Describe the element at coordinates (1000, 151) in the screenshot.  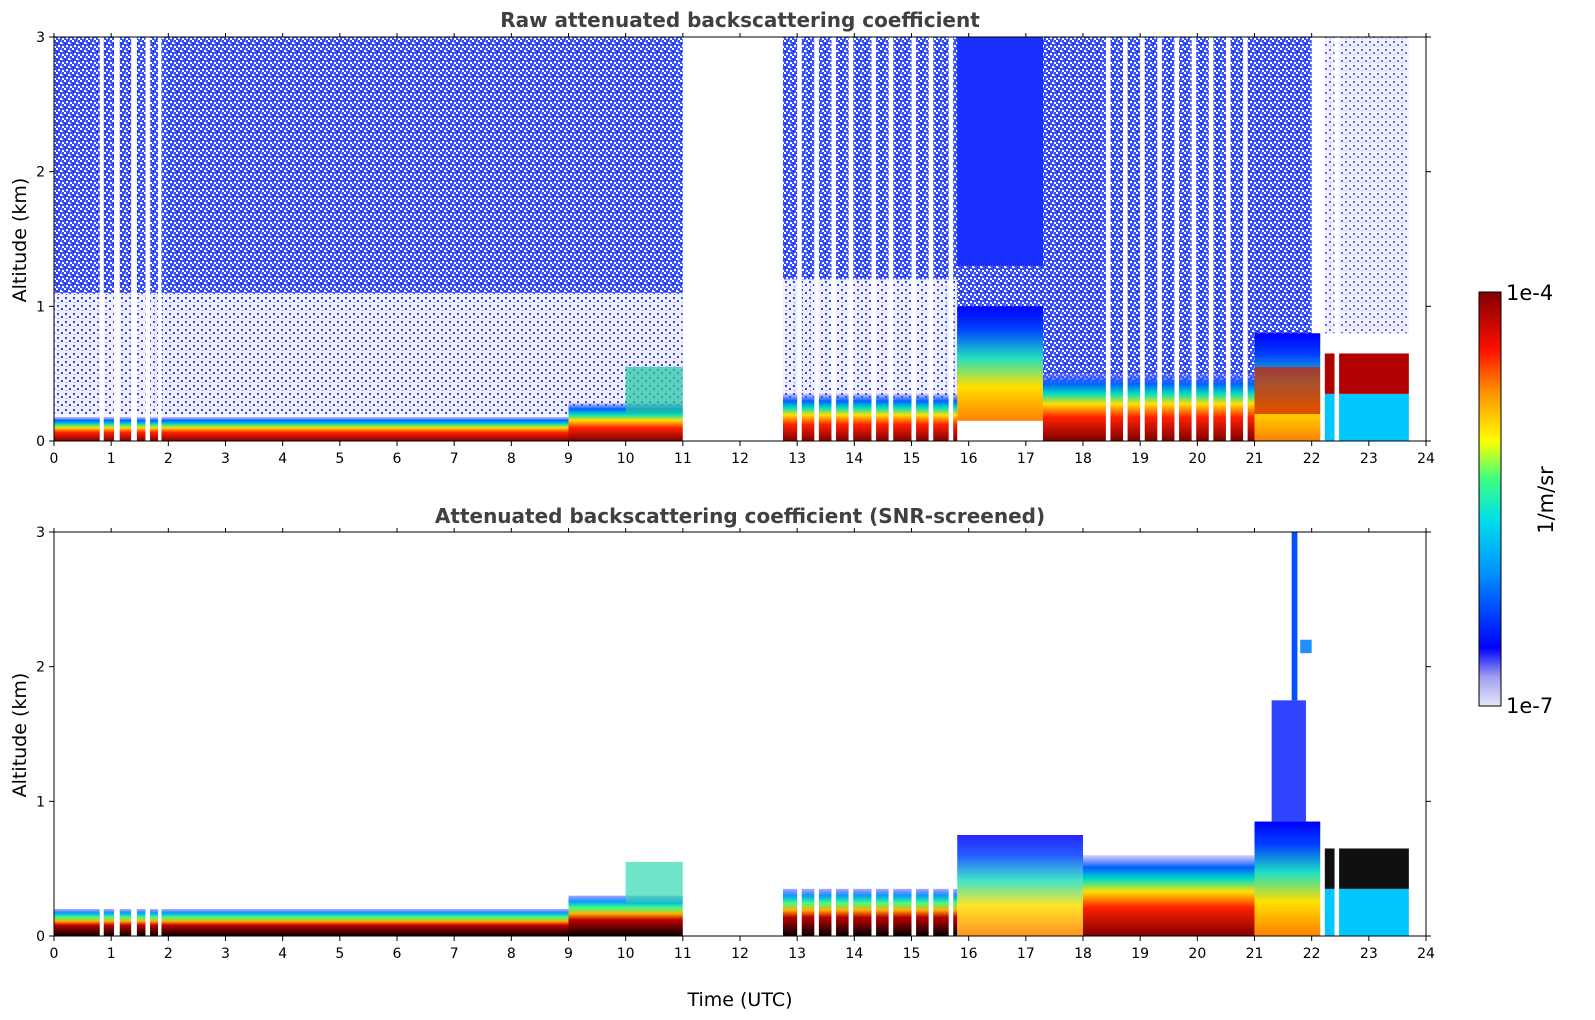
I see `dense-noise-block` at that location.